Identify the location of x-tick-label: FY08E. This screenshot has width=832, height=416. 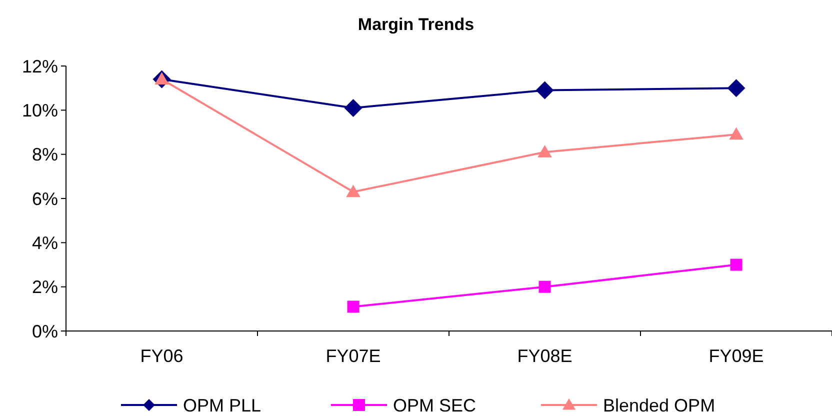
(544, 356).